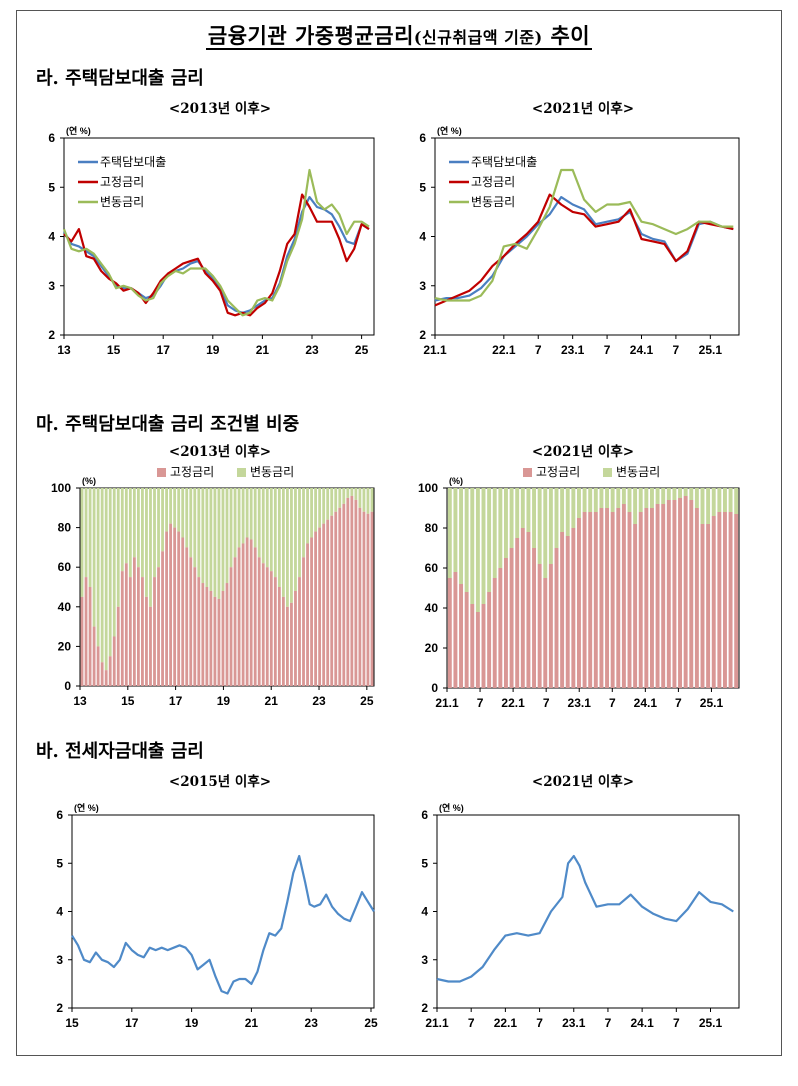 This screenshot has width=798, height=1086. Describe the element at coordinates (122, 182) in the screenshot. I see `ra-2013-legend-label: 고정금리` at that location.